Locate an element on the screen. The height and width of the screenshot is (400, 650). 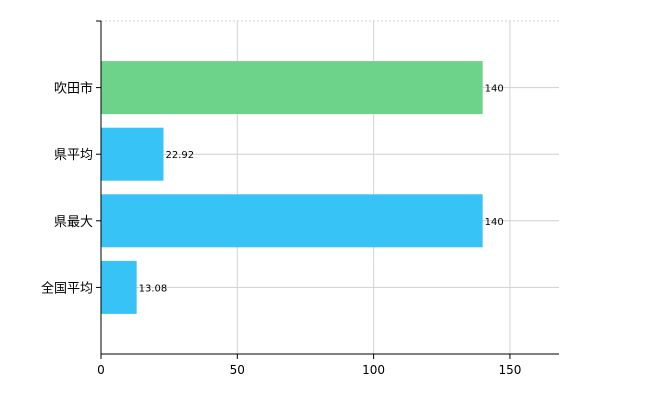
data-label-1: 22.92 is located at coordinates (179, 155).